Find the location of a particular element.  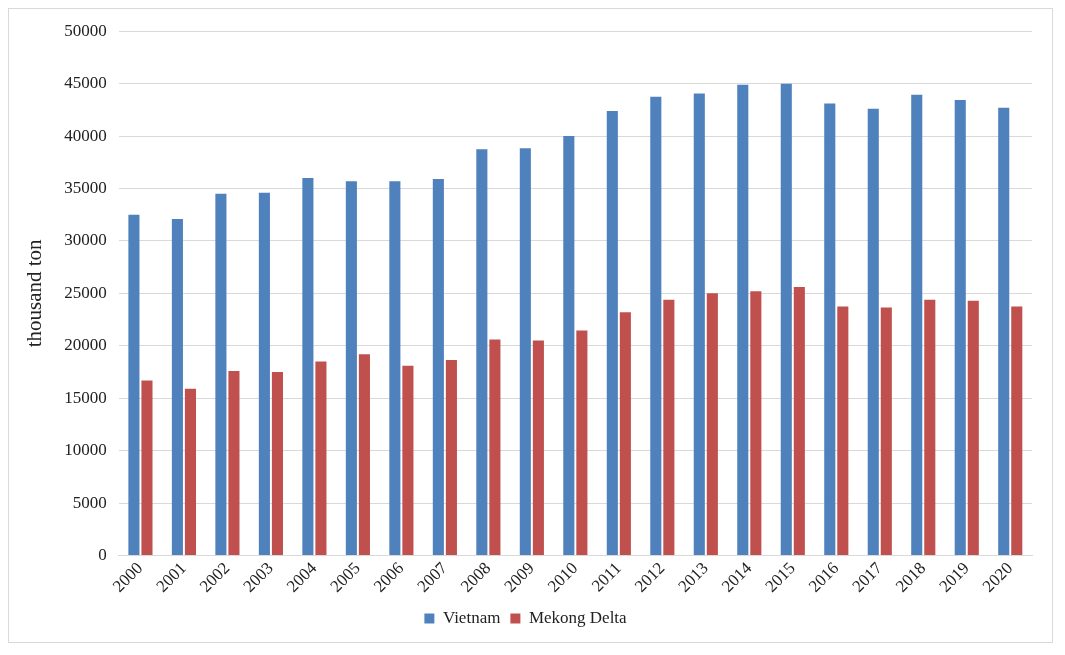

y-tick-label: 0 is located at coordinates (102, 554).